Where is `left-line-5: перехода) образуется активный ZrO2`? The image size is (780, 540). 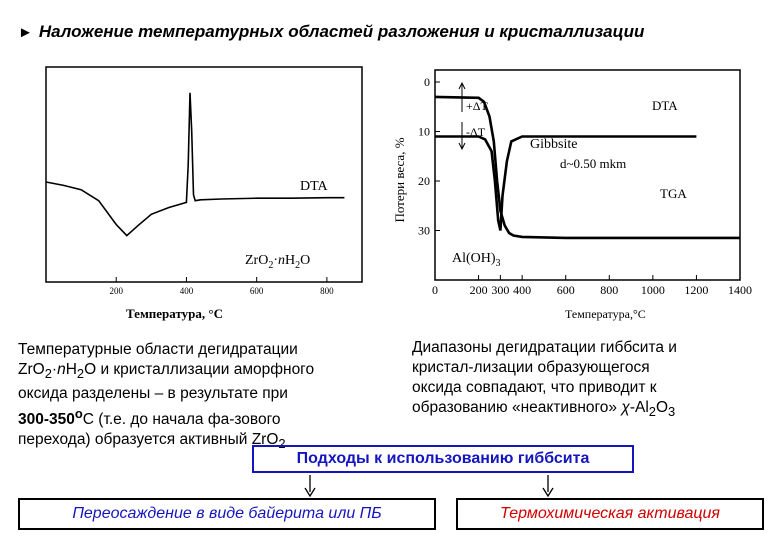
left-line-5: перехода) образуется активный ZrO2 is located at coordinates (152, 441).